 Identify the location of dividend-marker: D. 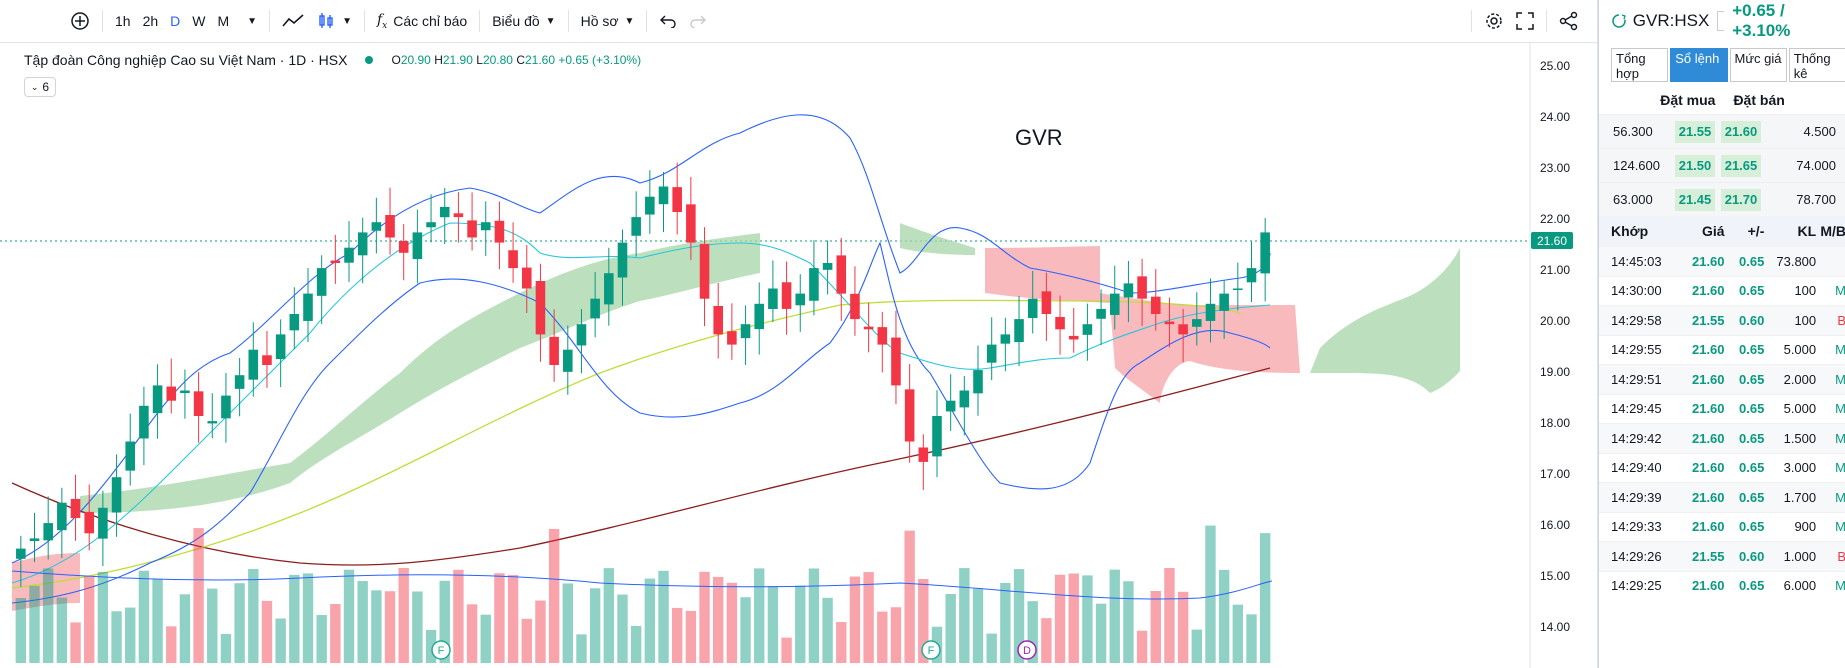
(1027, 650).